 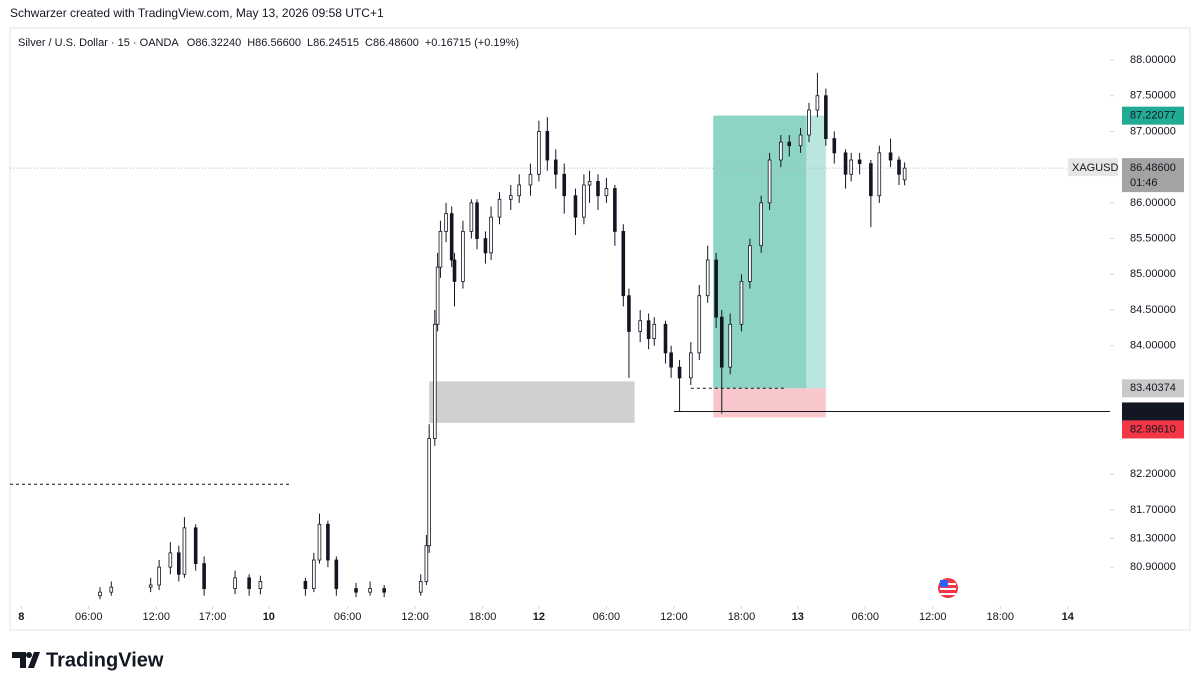 What do you see at coordinates (1153, 116) in the screenshot?
I see `price-label: 87.22077` at bounding box center [1153, 116].